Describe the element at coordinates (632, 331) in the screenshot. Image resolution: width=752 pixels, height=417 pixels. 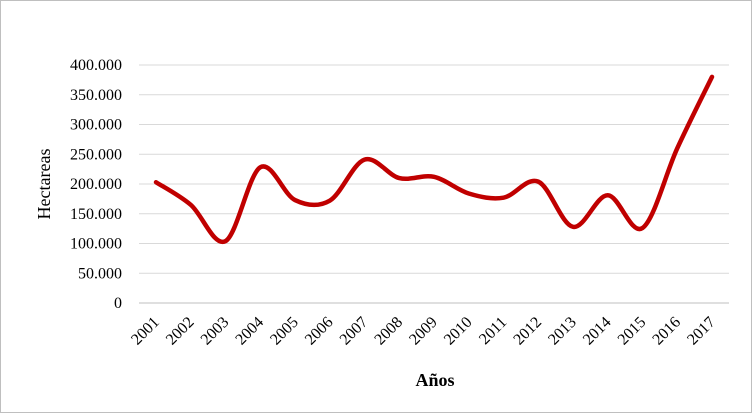
I see `x-tick-label: 2015` at that location.